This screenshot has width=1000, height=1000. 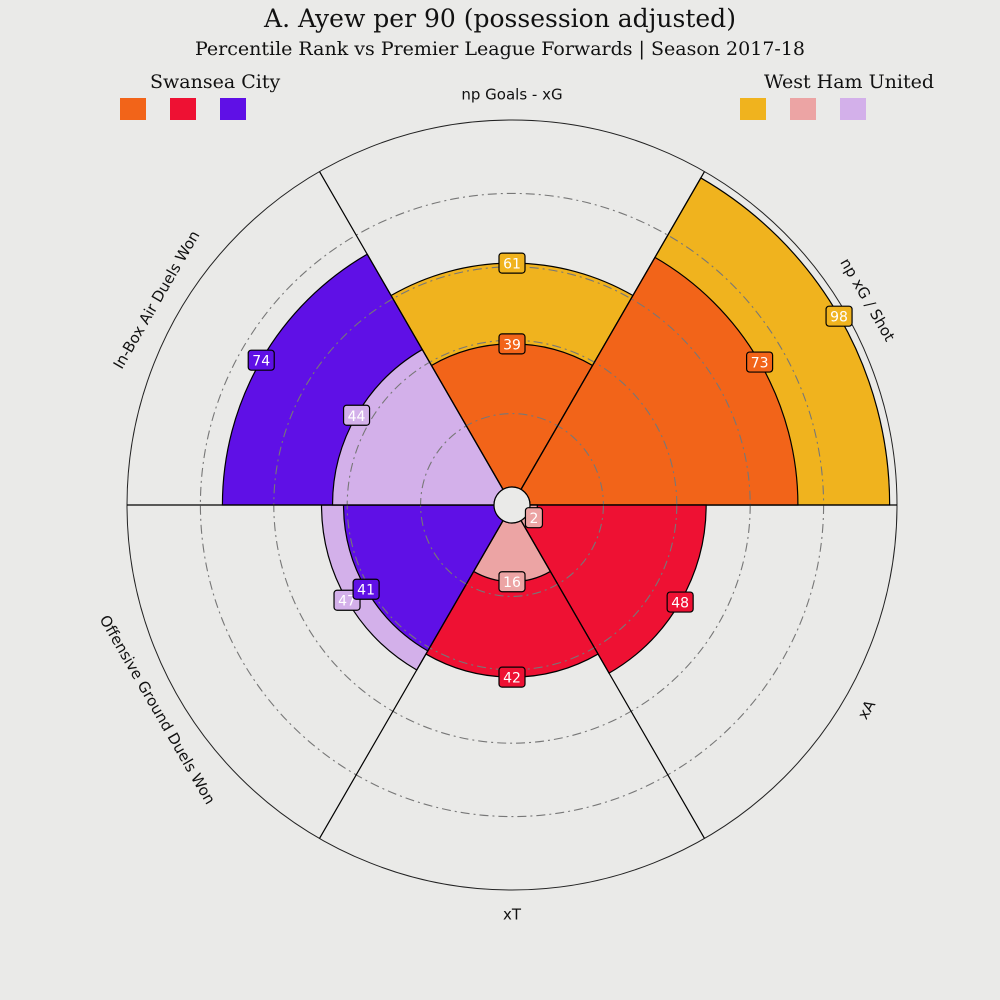 I want to click on category-label: xT, so click(x=512, y=915).